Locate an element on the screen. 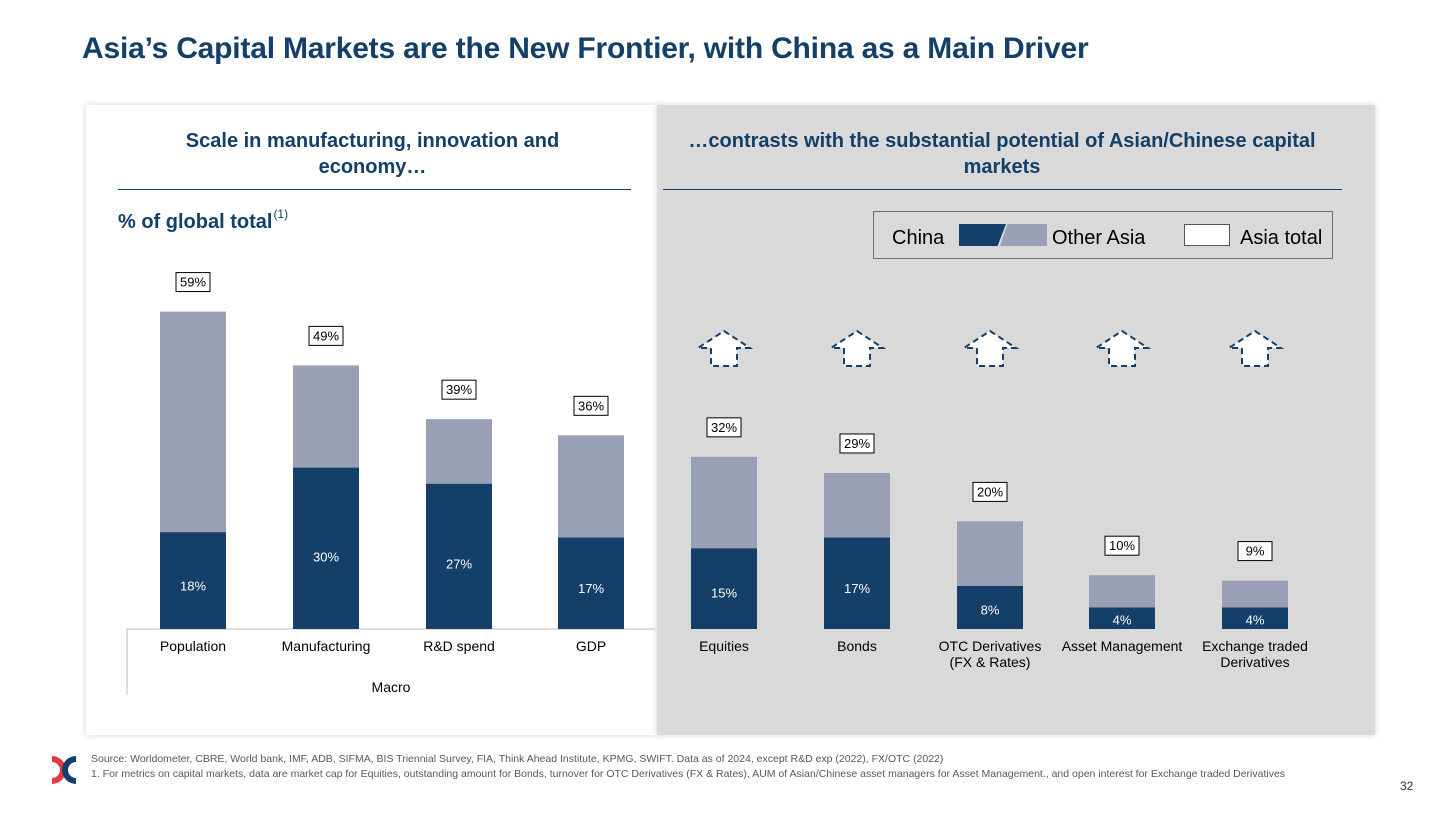  bar-total-value-label: 20% is located at coordinates (990, 491).